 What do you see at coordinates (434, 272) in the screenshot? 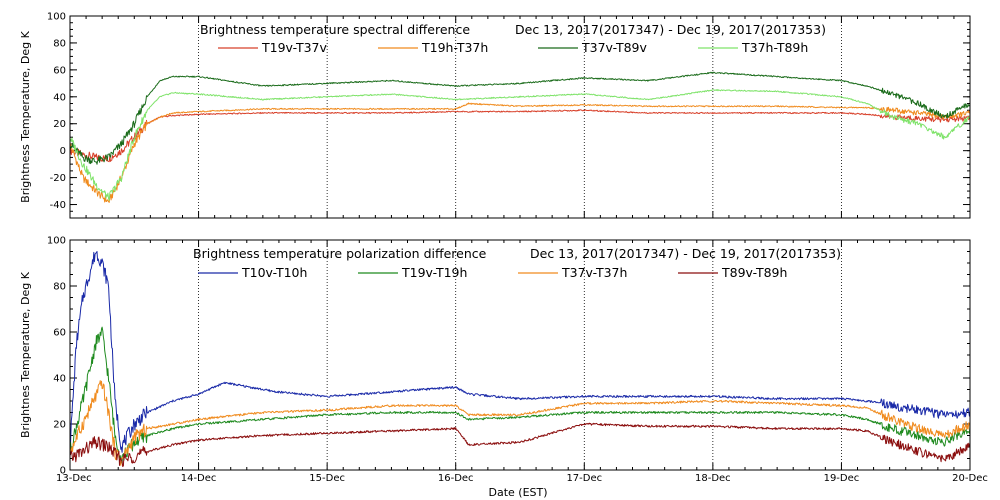
I see `legend-label: T19v-T19h` at bounding box center [434, 272].